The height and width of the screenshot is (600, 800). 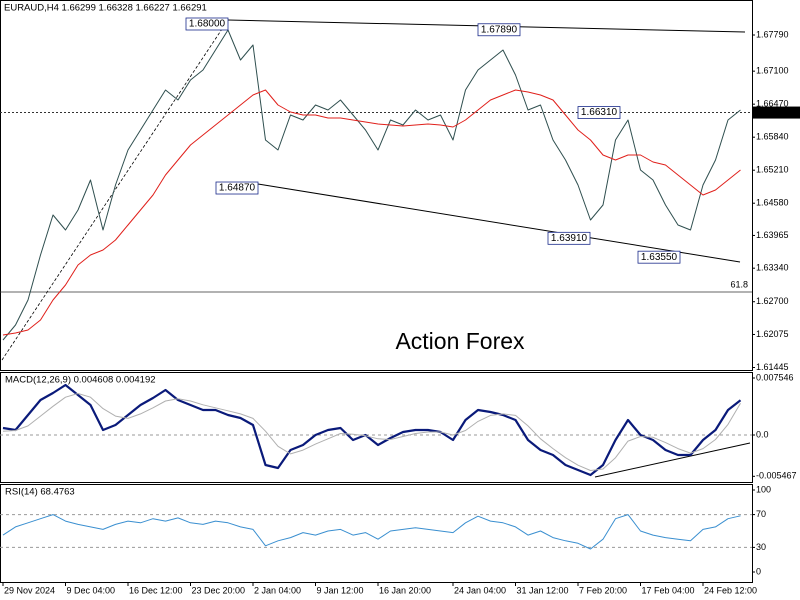 What do you see at coordinates (80, 380) in the screenshot?
I see `panel-title: MACD(12,26,9) 0.004608 0.004192` at bounding box center [80, 380].